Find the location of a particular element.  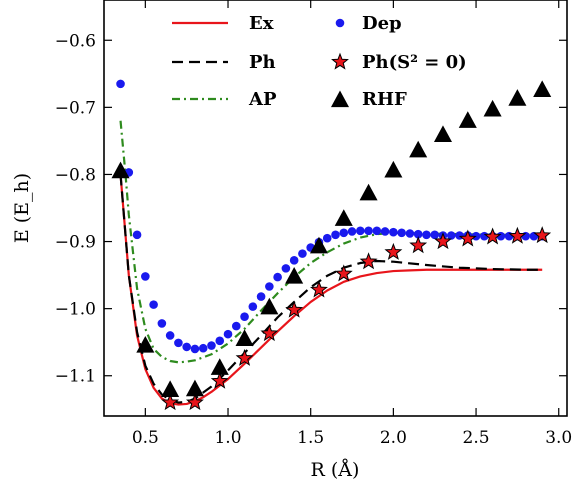

y-tick-label: −0.8 is located at coordinates (75, 175).